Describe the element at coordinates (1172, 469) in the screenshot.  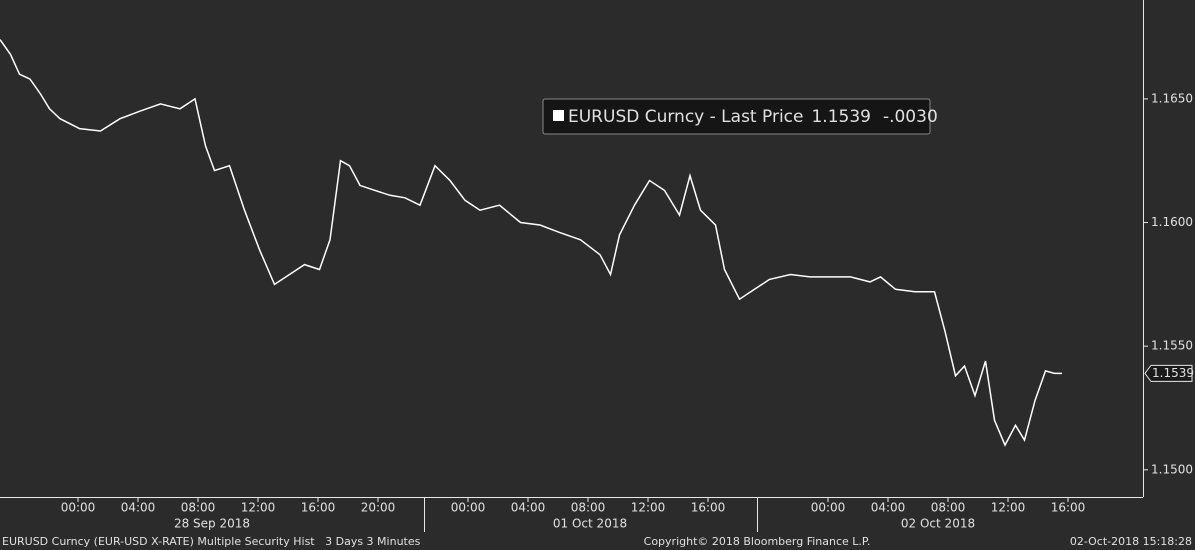
I see `y-tick-label: 1.1500` at that location.